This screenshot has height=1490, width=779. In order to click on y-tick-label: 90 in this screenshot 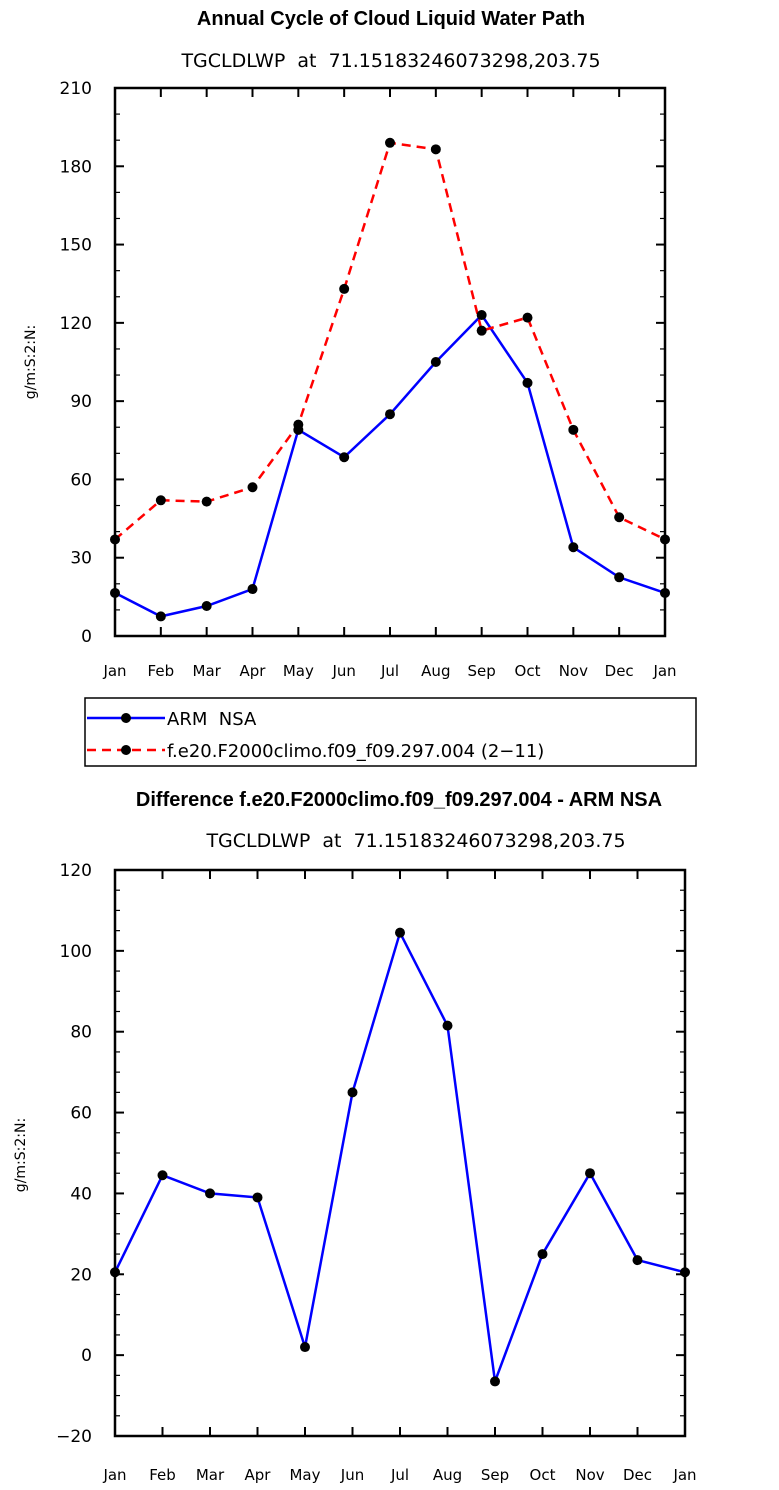, I will do `click(81, 402)`.